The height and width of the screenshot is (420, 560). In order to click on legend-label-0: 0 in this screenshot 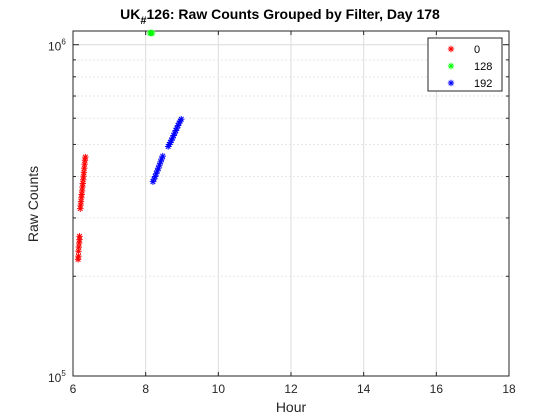, I will do `click(477, 50)`.